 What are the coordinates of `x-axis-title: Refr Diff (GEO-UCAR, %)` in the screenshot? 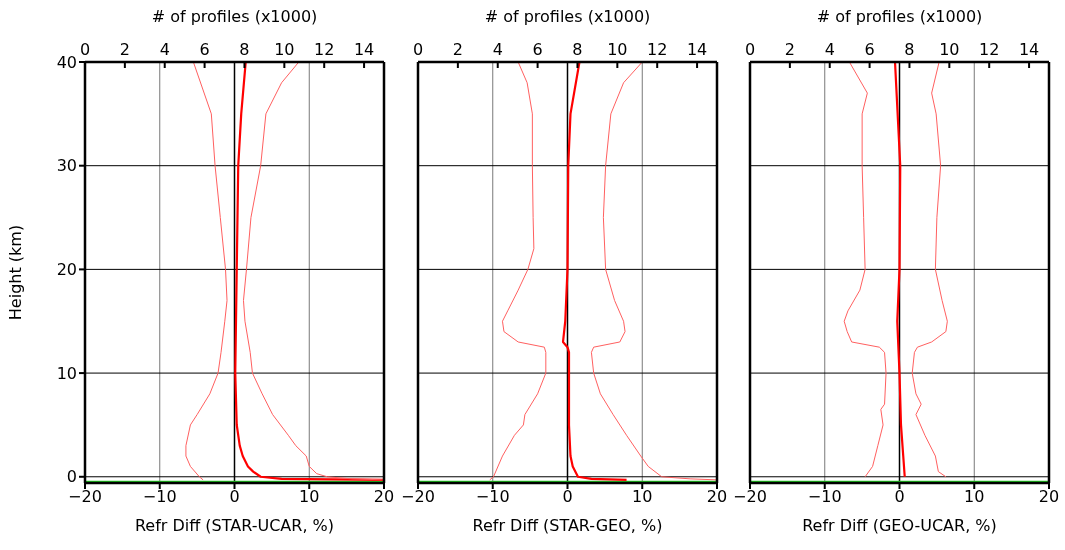 It's located at (899, 525).